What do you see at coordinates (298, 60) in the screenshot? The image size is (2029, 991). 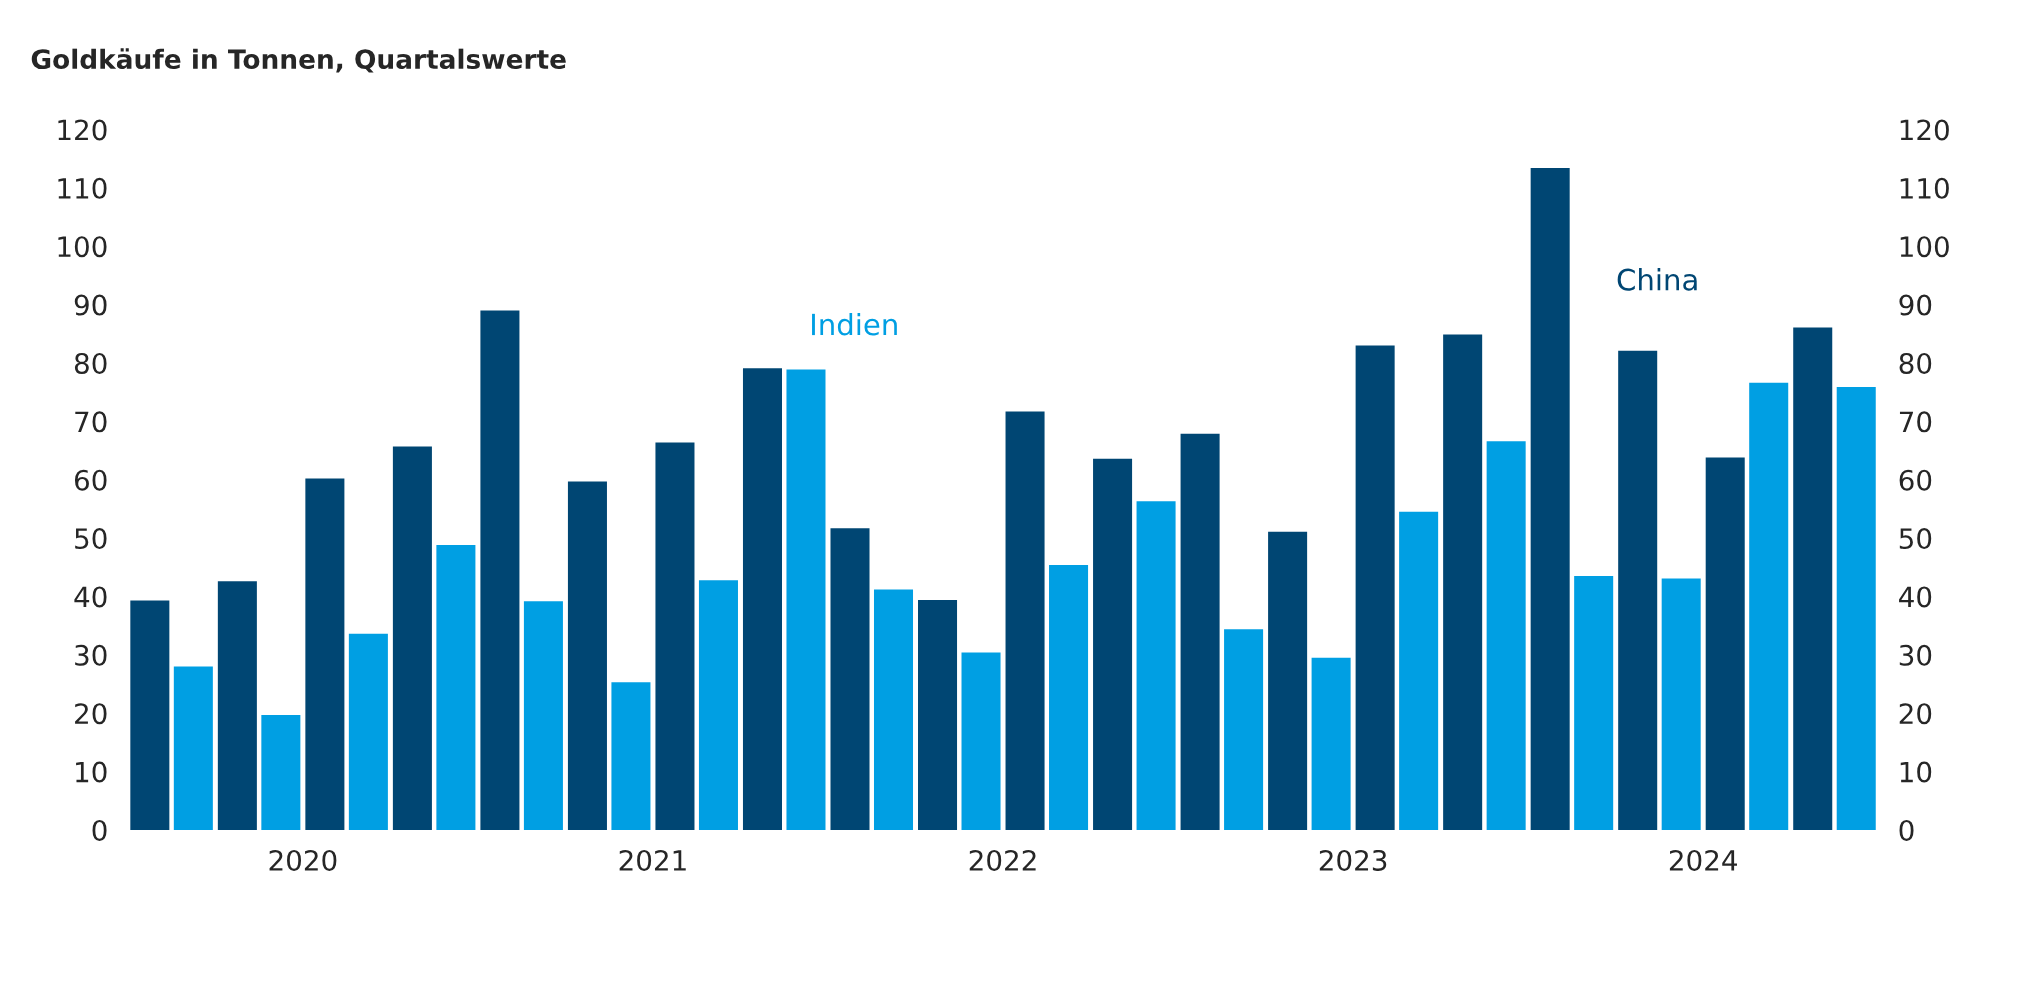 I see `chart-title: Goldkäufe in Tonnen, Quartalswerte` at bounding box center [298, 60].